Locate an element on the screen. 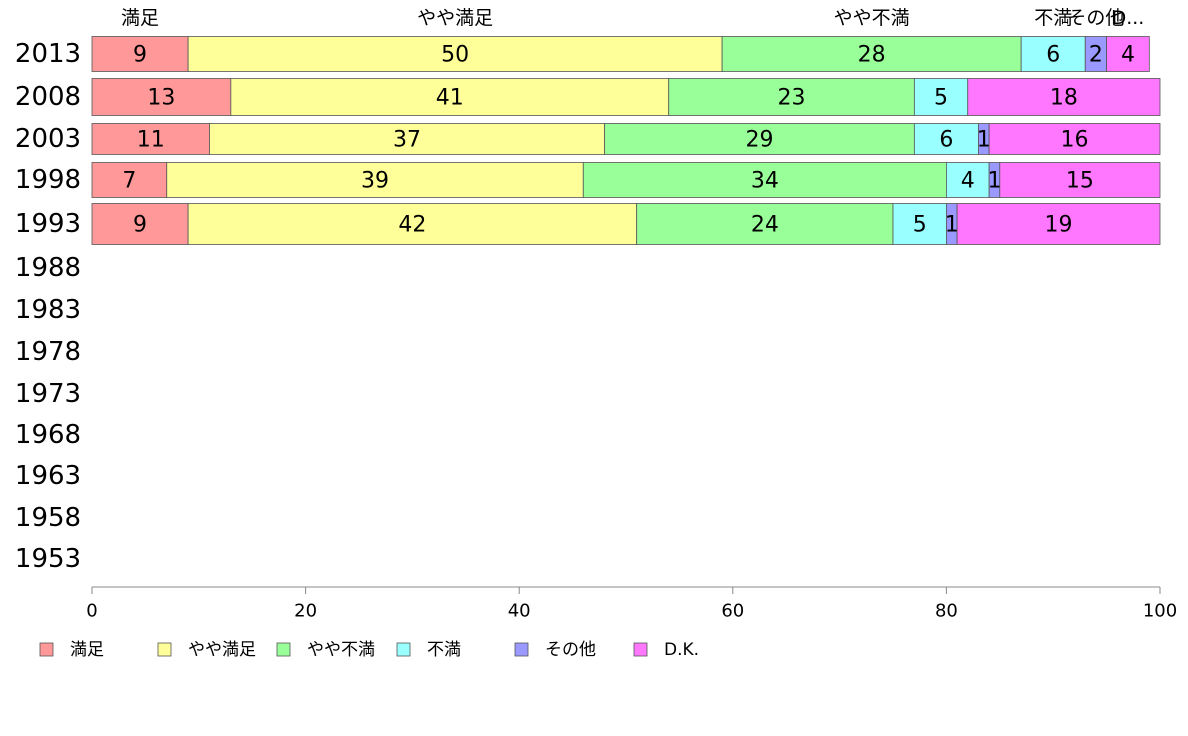  y-tick-label-1988: 1988 is located at coordinates (48, 268).